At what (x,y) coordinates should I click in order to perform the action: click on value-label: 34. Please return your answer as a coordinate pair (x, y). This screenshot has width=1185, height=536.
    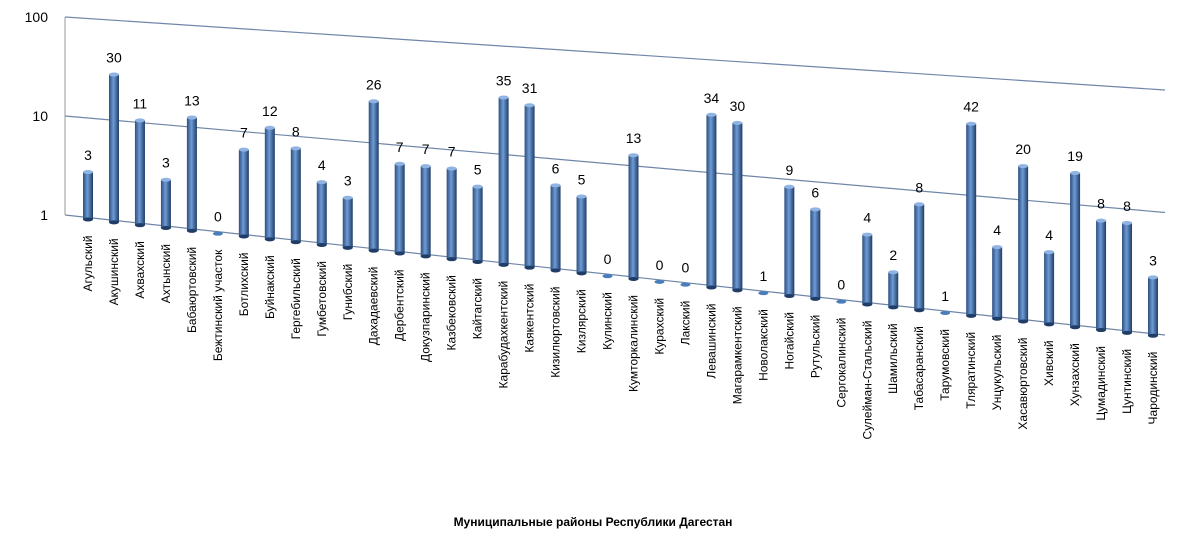
    Looking at the image, I should click on (712, 98).